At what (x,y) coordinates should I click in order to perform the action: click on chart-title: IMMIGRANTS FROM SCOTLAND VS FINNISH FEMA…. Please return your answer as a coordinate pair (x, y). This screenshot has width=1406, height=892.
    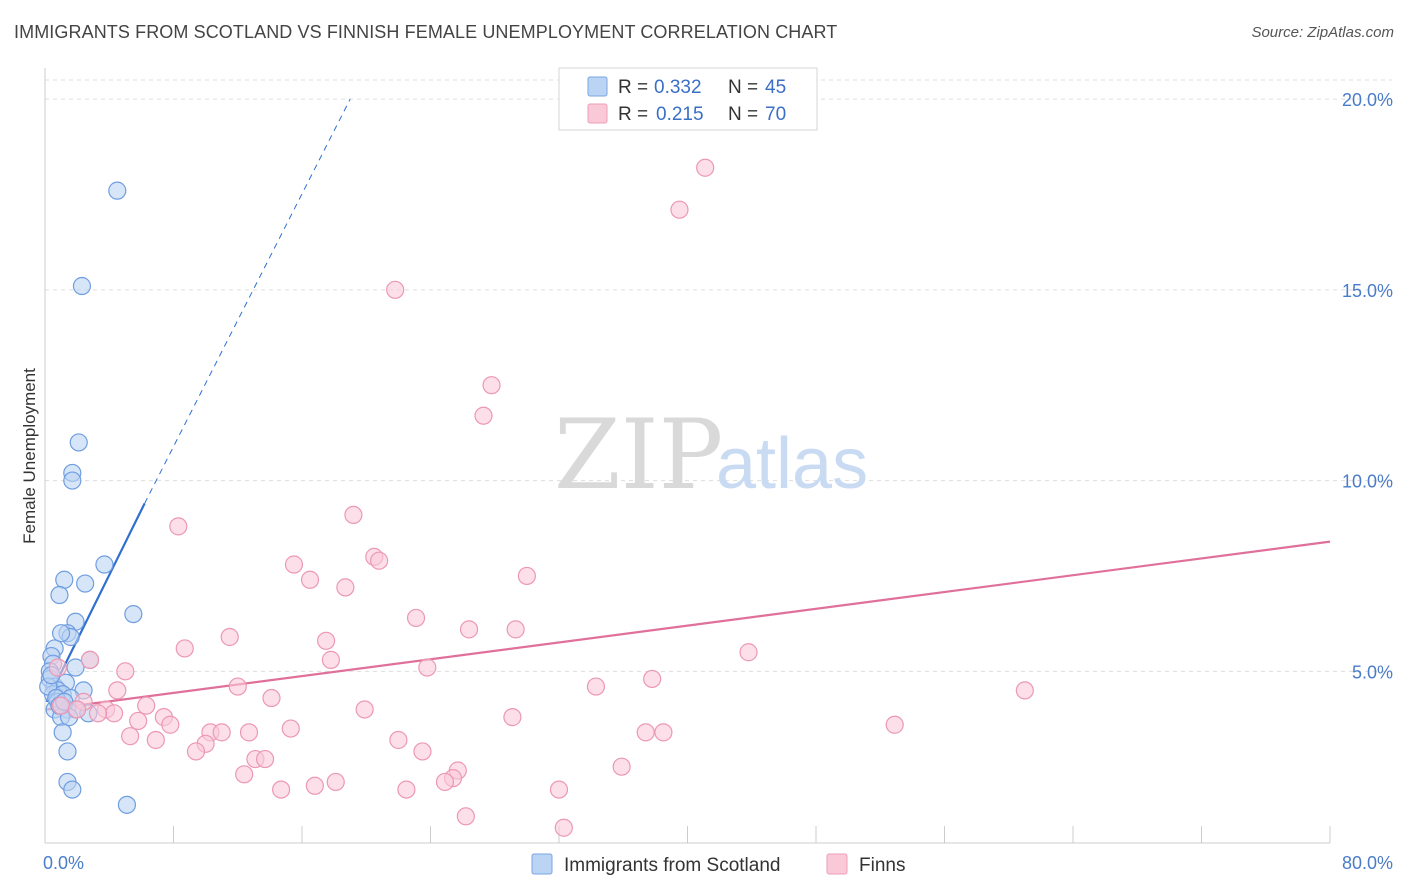
    Looking at the image, I should click on (426, 32).